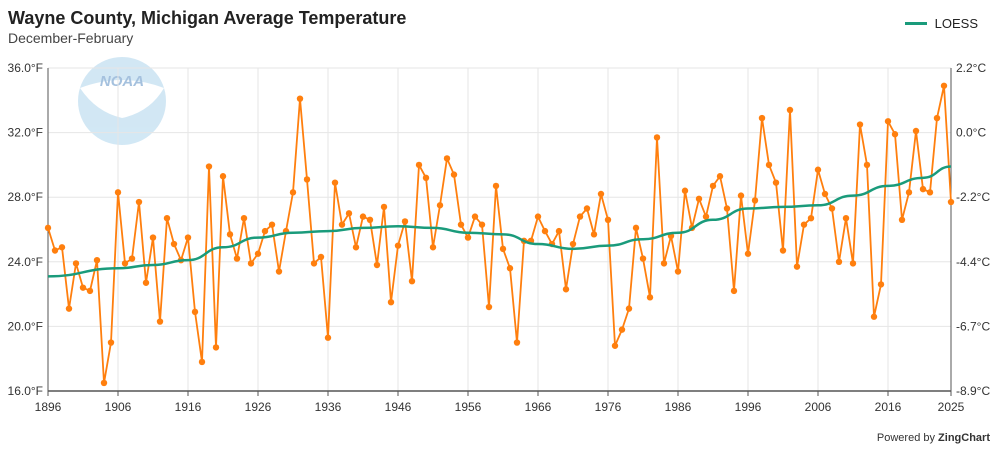 The width and height of the screenshot is (1000, 450). What do you see at coordinates (118, 407) in the screenshot?
I see `x-tick-label: 1906` at bounding box center [118, 407].